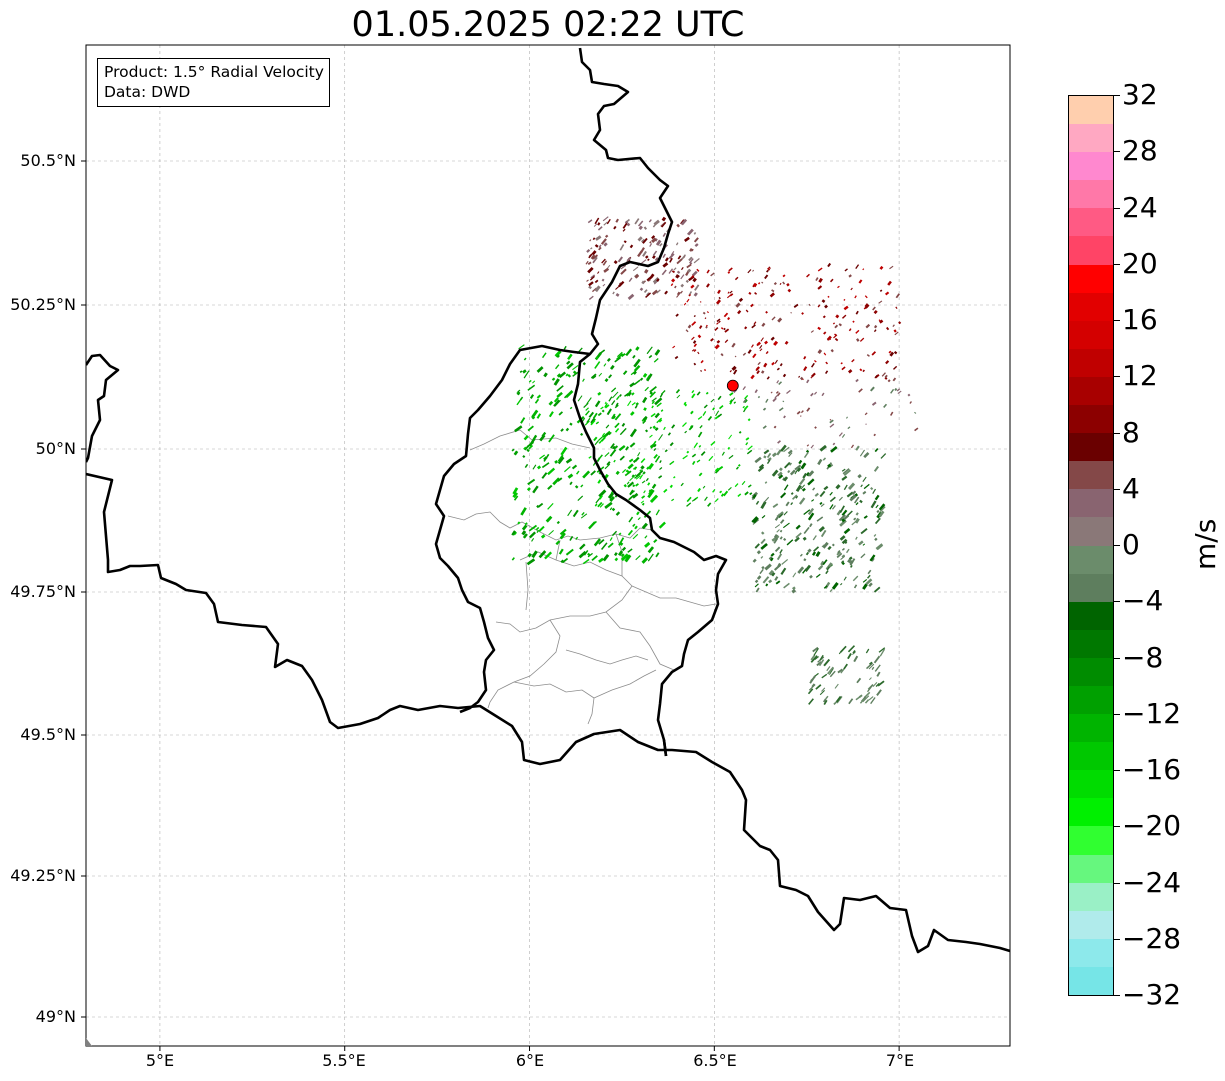 Image resolution: width=1225 pixels, height=1081 pixels. What do you see at coordinates (43, 304) in the screenshot?
I see `lat-tick-label: 50.25°N` at bounding box center [43, 304].